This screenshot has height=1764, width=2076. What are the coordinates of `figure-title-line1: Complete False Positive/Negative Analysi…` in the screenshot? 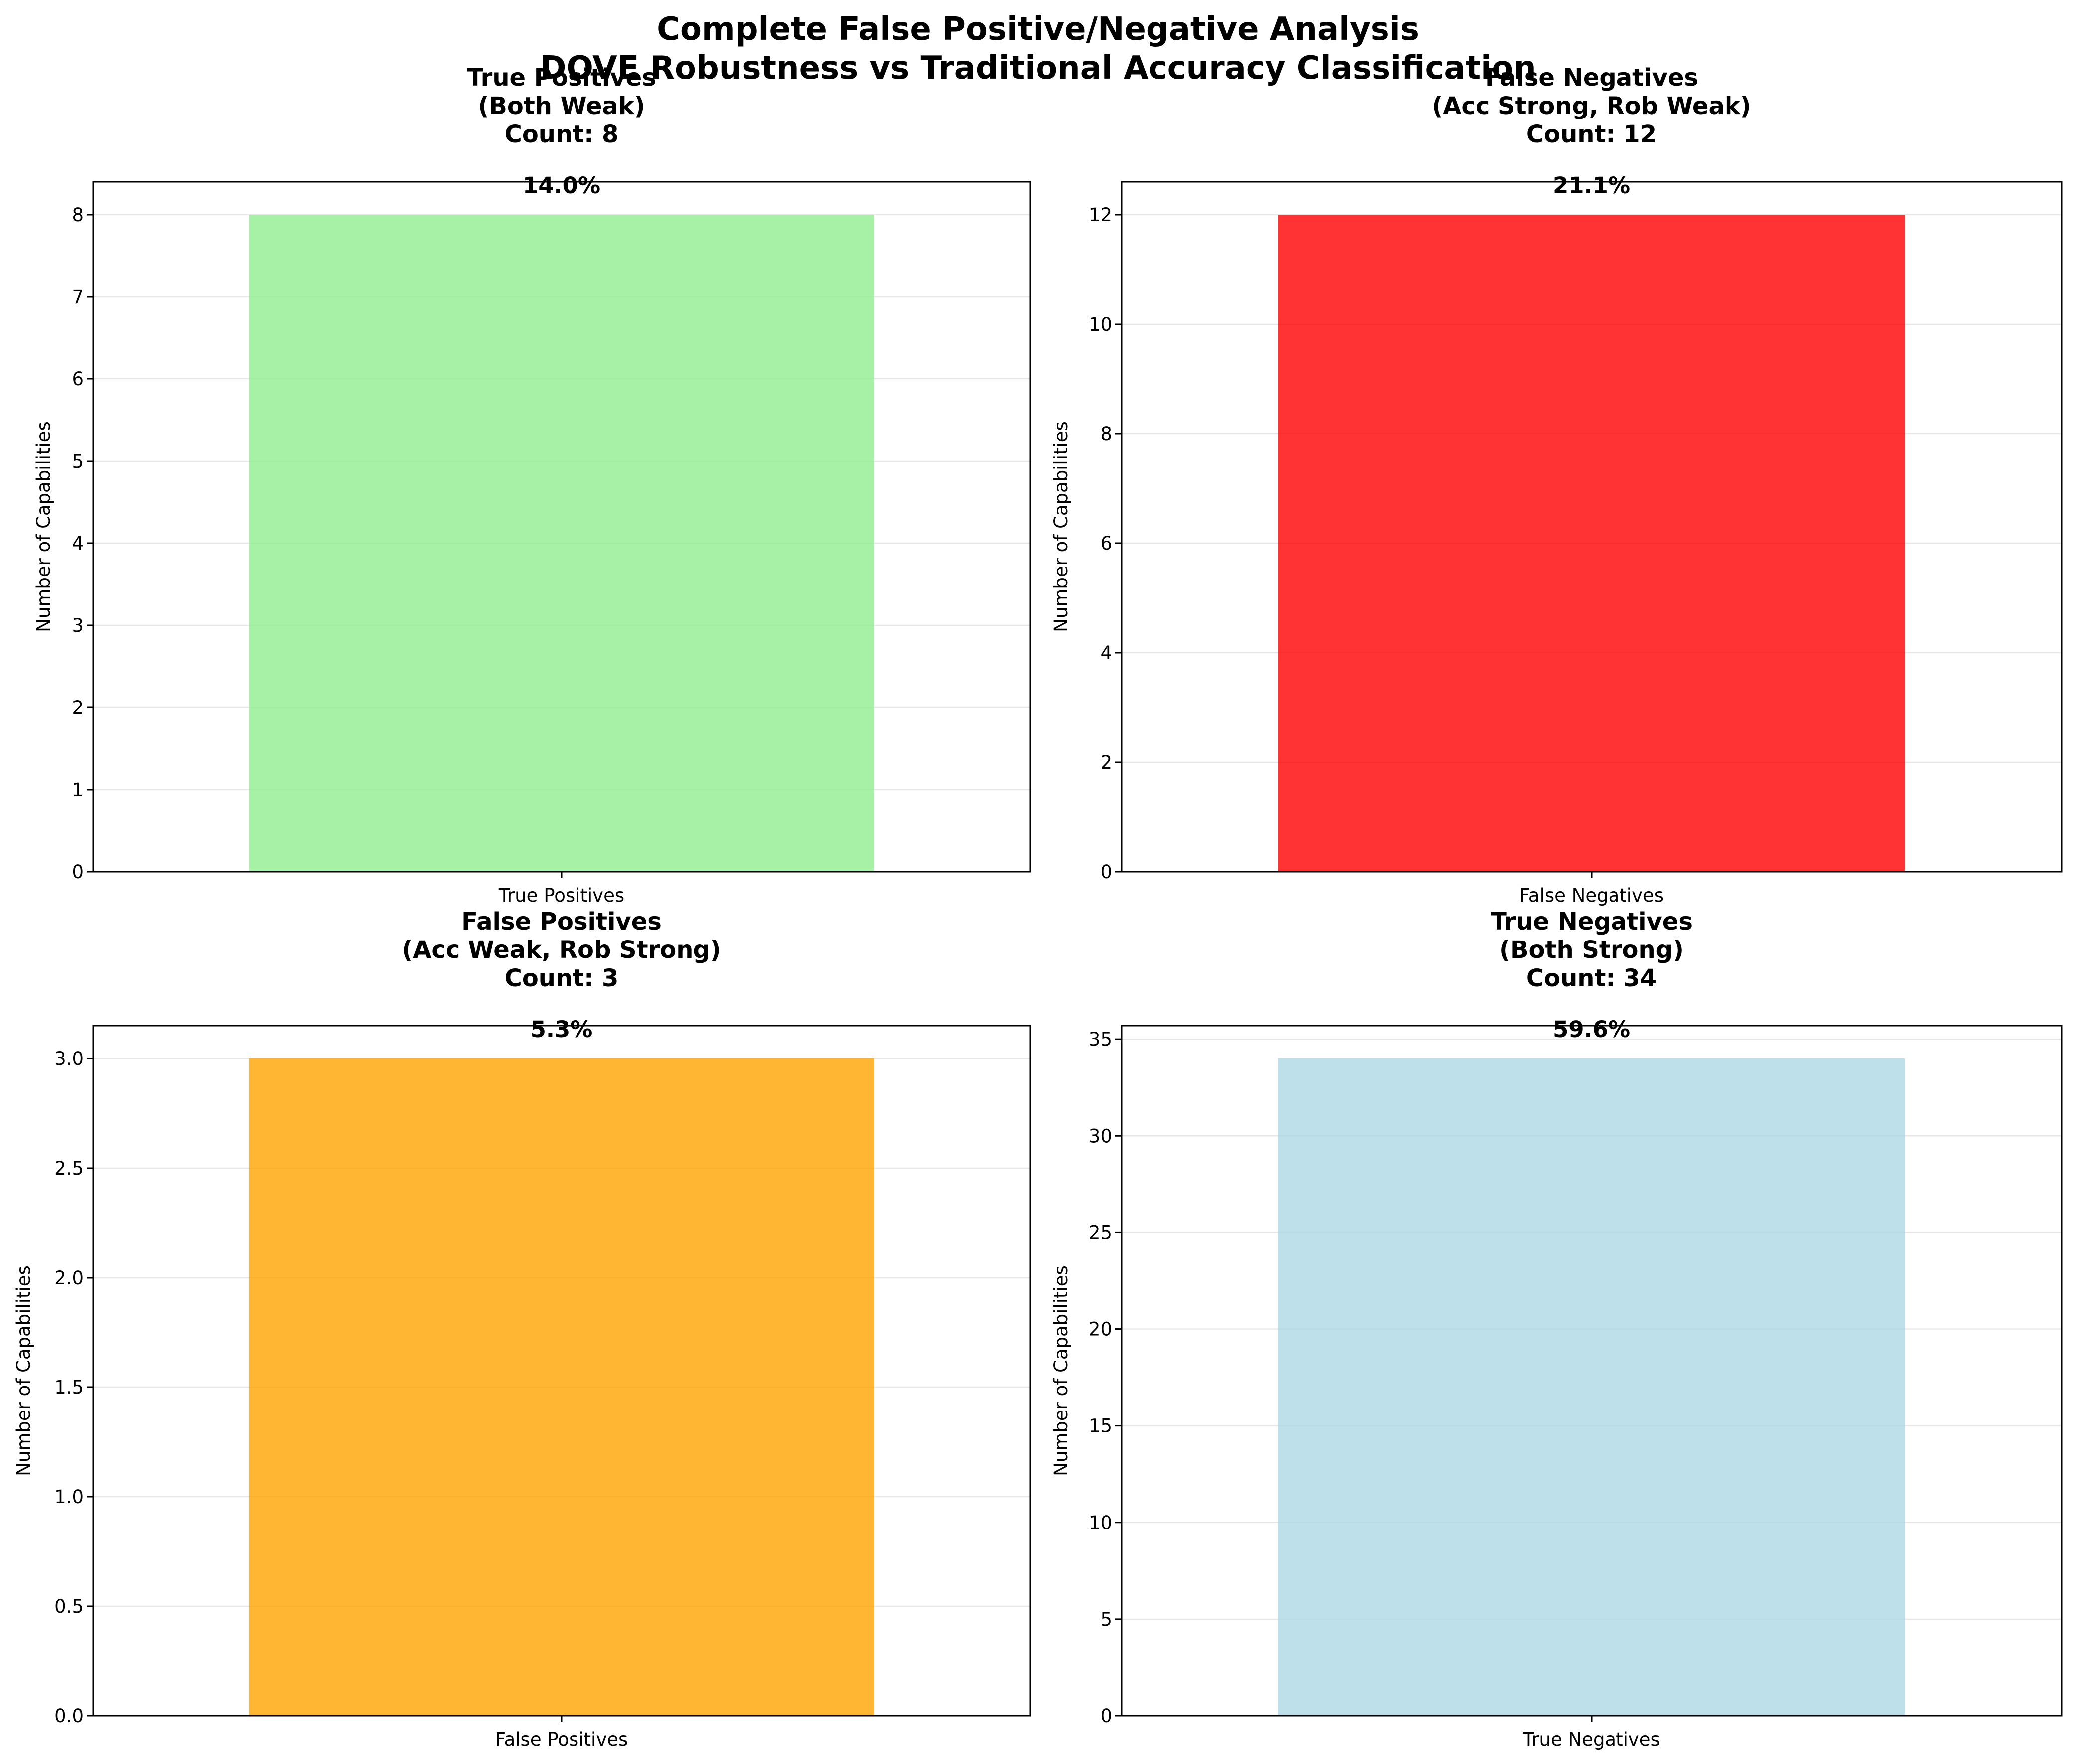 It's located at (1038, 29).